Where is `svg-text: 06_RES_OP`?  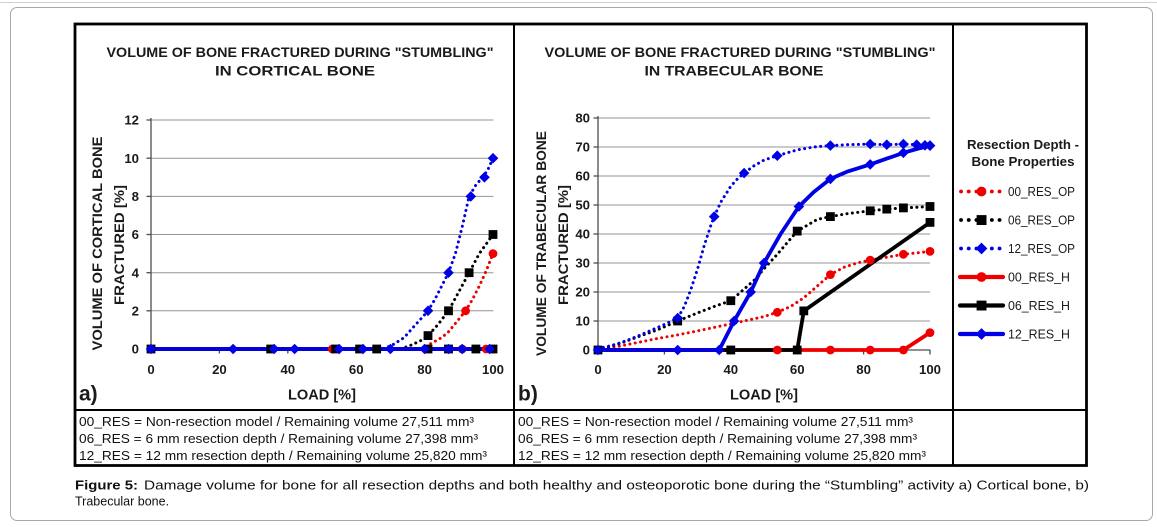
svg-text: 06_RES_OP is located at coordinates (1041, 221).